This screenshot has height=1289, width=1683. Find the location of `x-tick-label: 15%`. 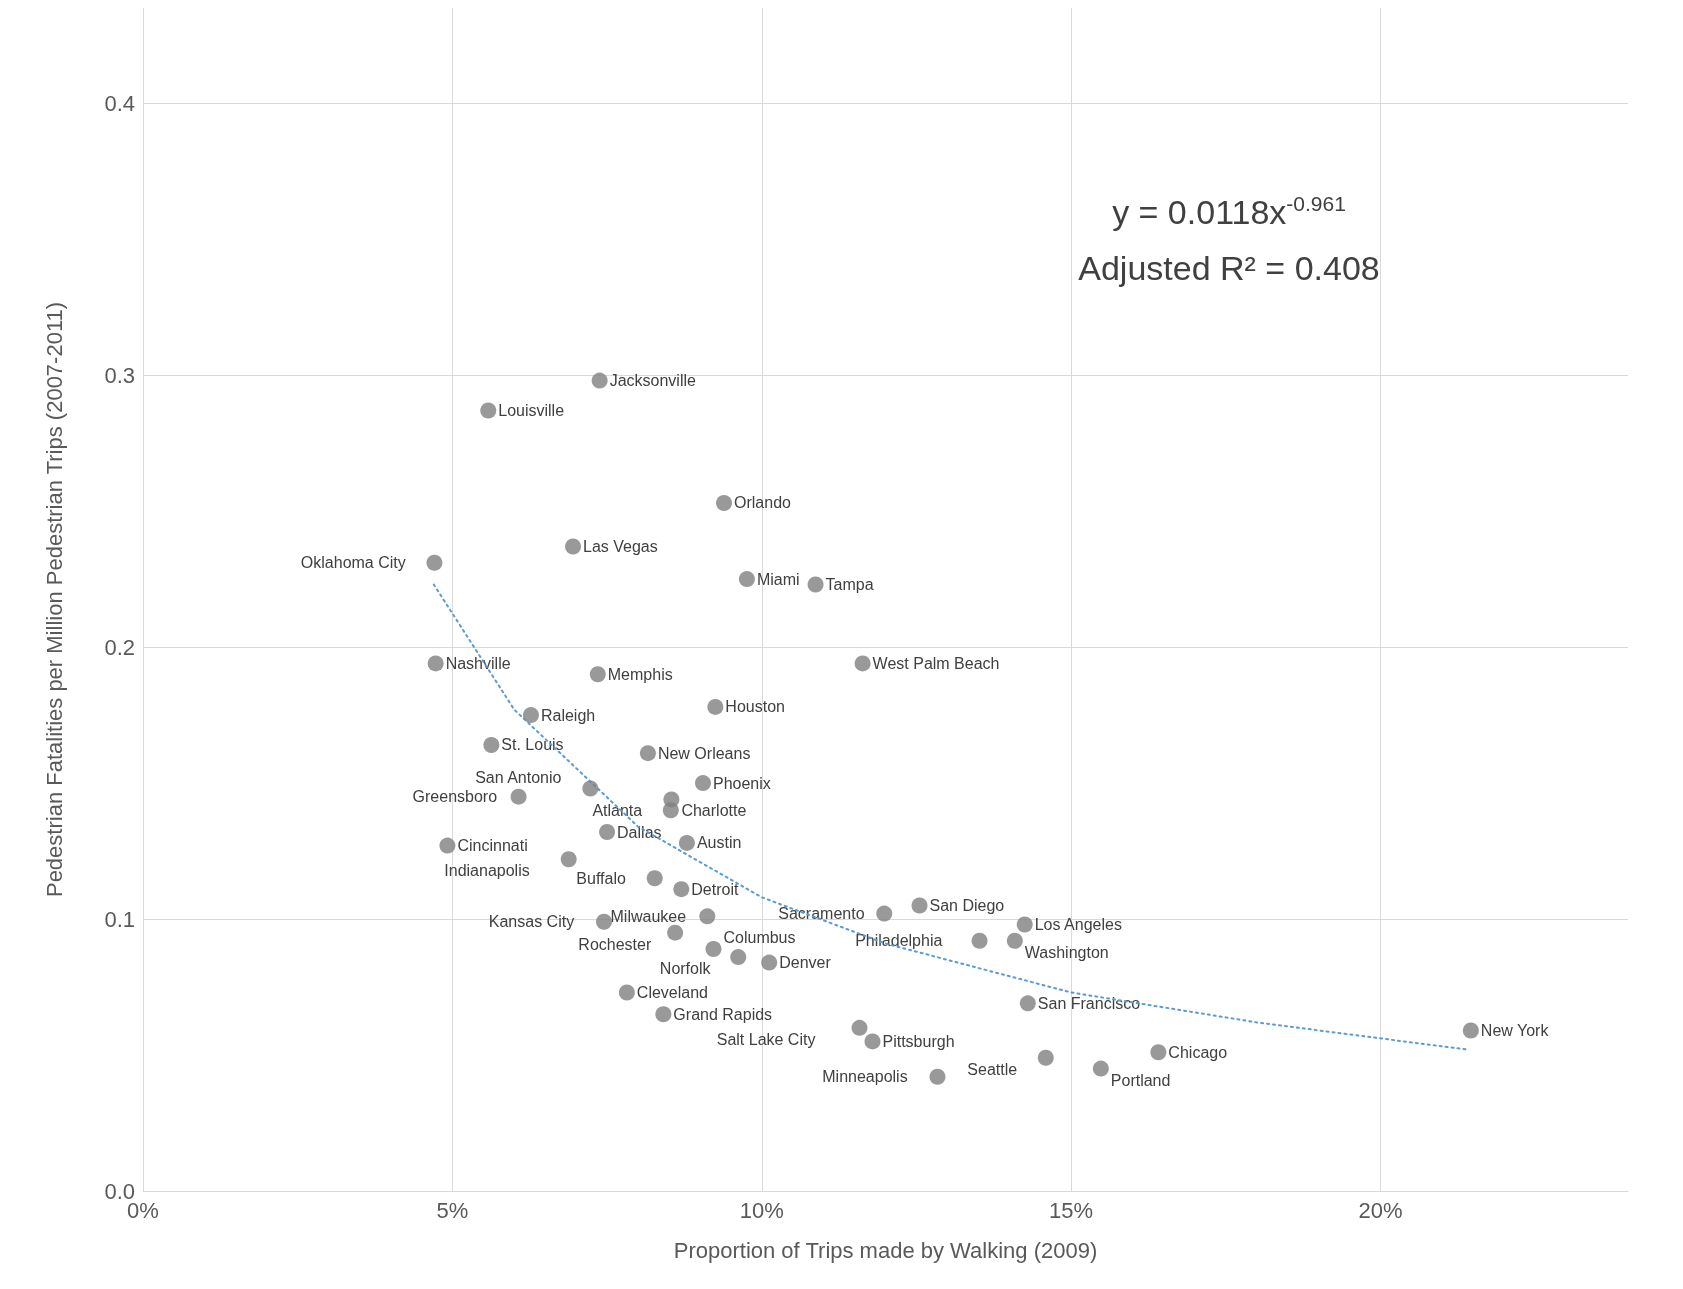

x-tick-label: 15% is located at coordinates (1071, 1210).